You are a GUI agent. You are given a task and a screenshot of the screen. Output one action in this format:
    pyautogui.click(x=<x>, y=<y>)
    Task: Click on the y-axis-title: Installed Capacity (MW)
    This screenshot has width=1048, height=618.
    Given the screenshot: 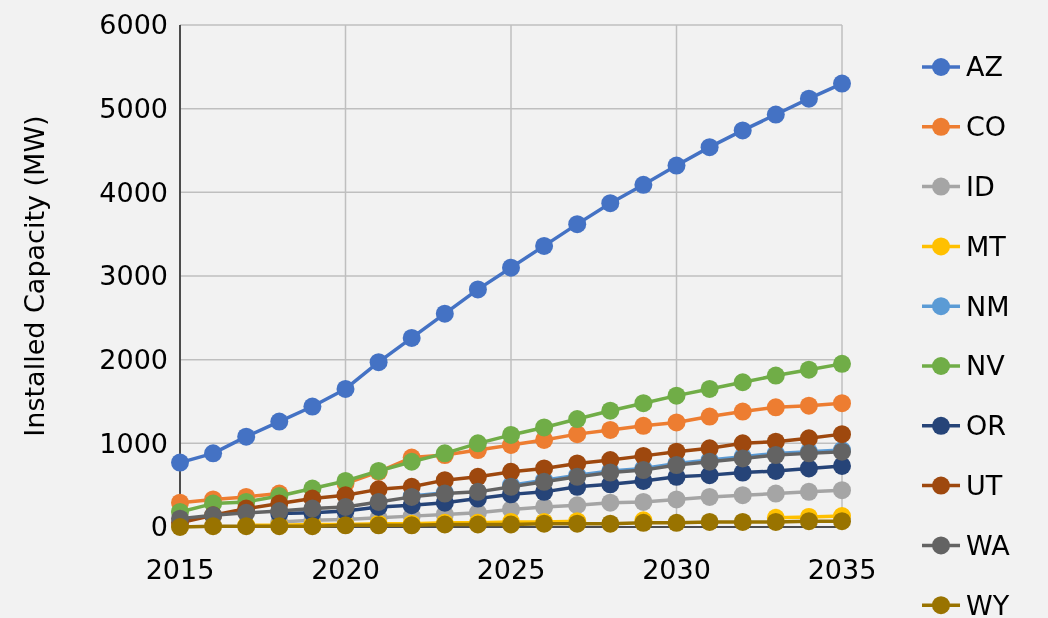 What is the action you would take?
    pyautogui.click(x=34, y=276)
    